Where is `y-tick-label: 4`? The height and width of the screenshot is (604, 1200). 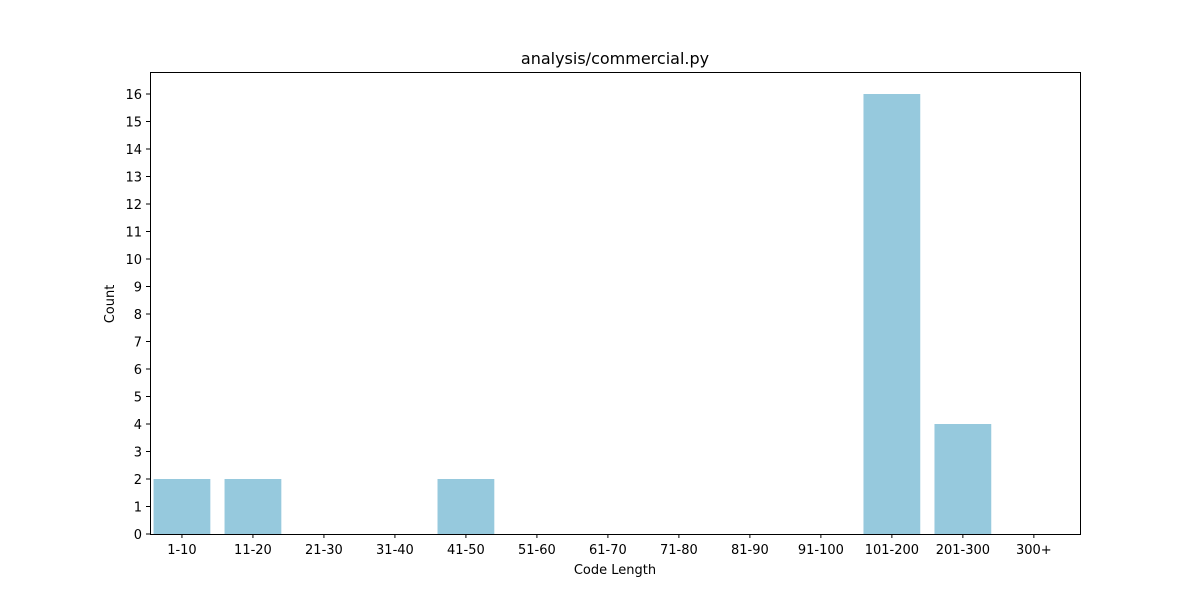 y-tick-label: 4 is located at coordinates (138, 425).